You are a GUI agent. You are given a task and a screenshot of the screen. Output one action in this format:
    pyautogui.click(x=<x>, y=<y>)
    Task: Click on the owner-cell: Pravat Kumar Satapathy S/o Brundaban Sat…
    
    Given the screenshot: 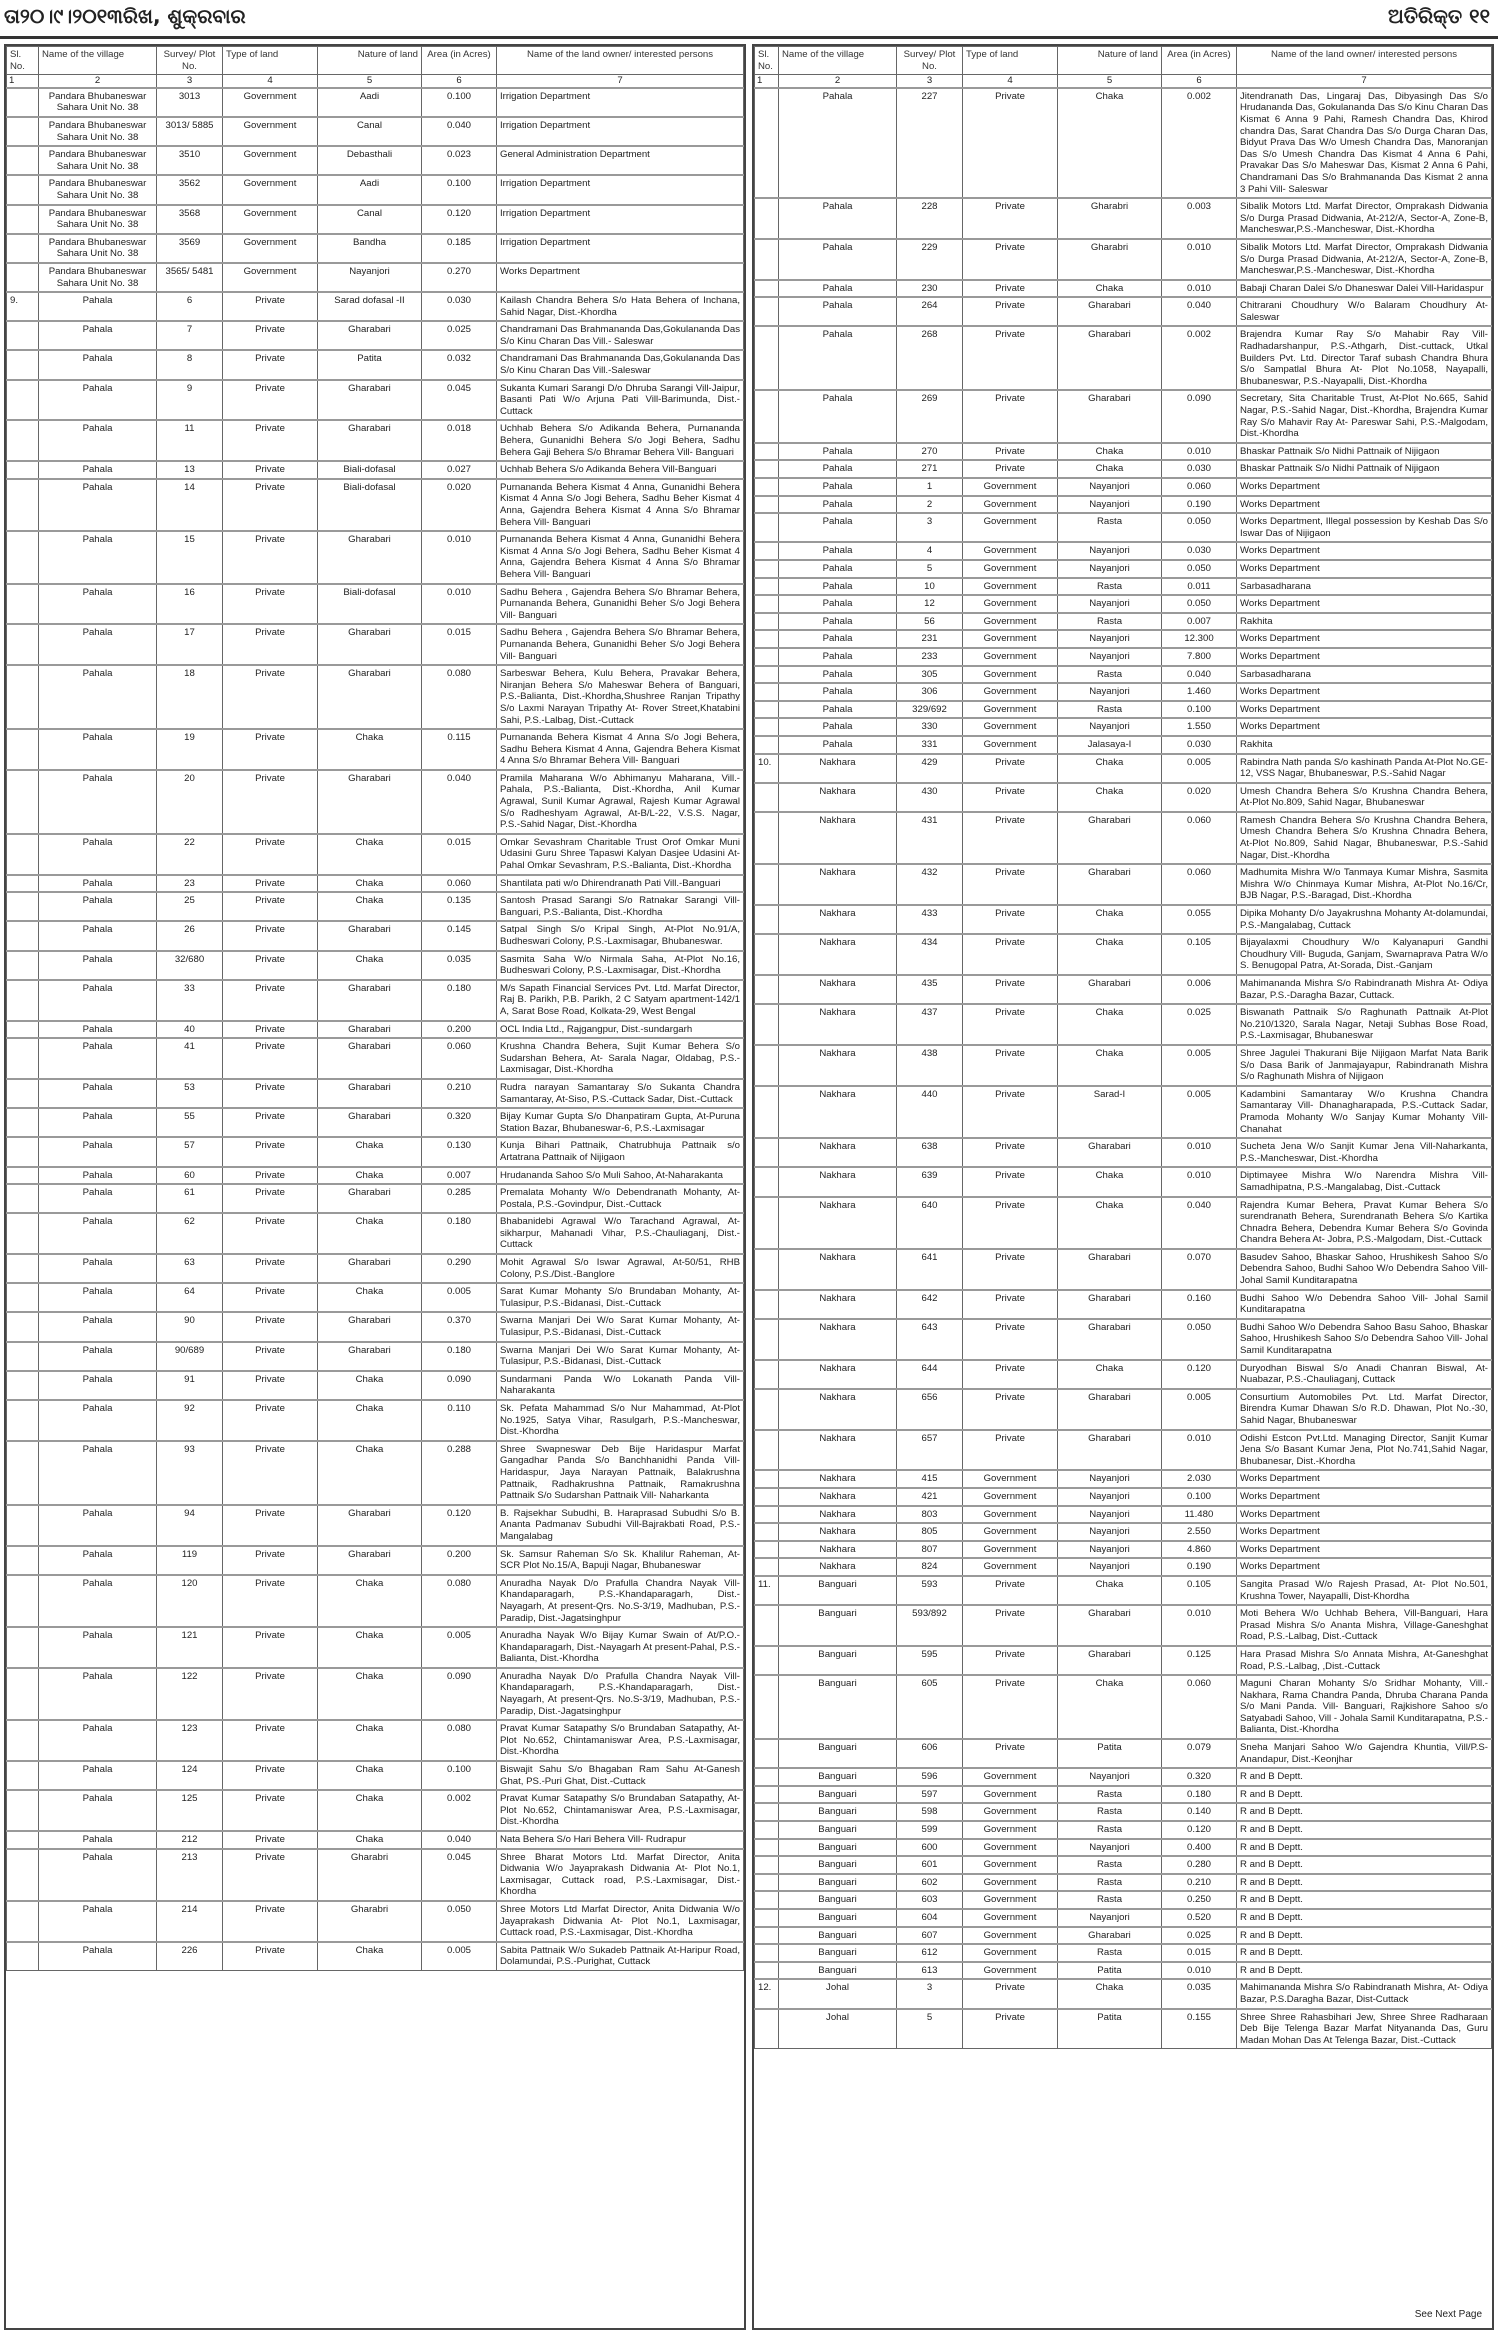 What is the action you would take?
    pyautogui.click(x=620, y=1740)
    